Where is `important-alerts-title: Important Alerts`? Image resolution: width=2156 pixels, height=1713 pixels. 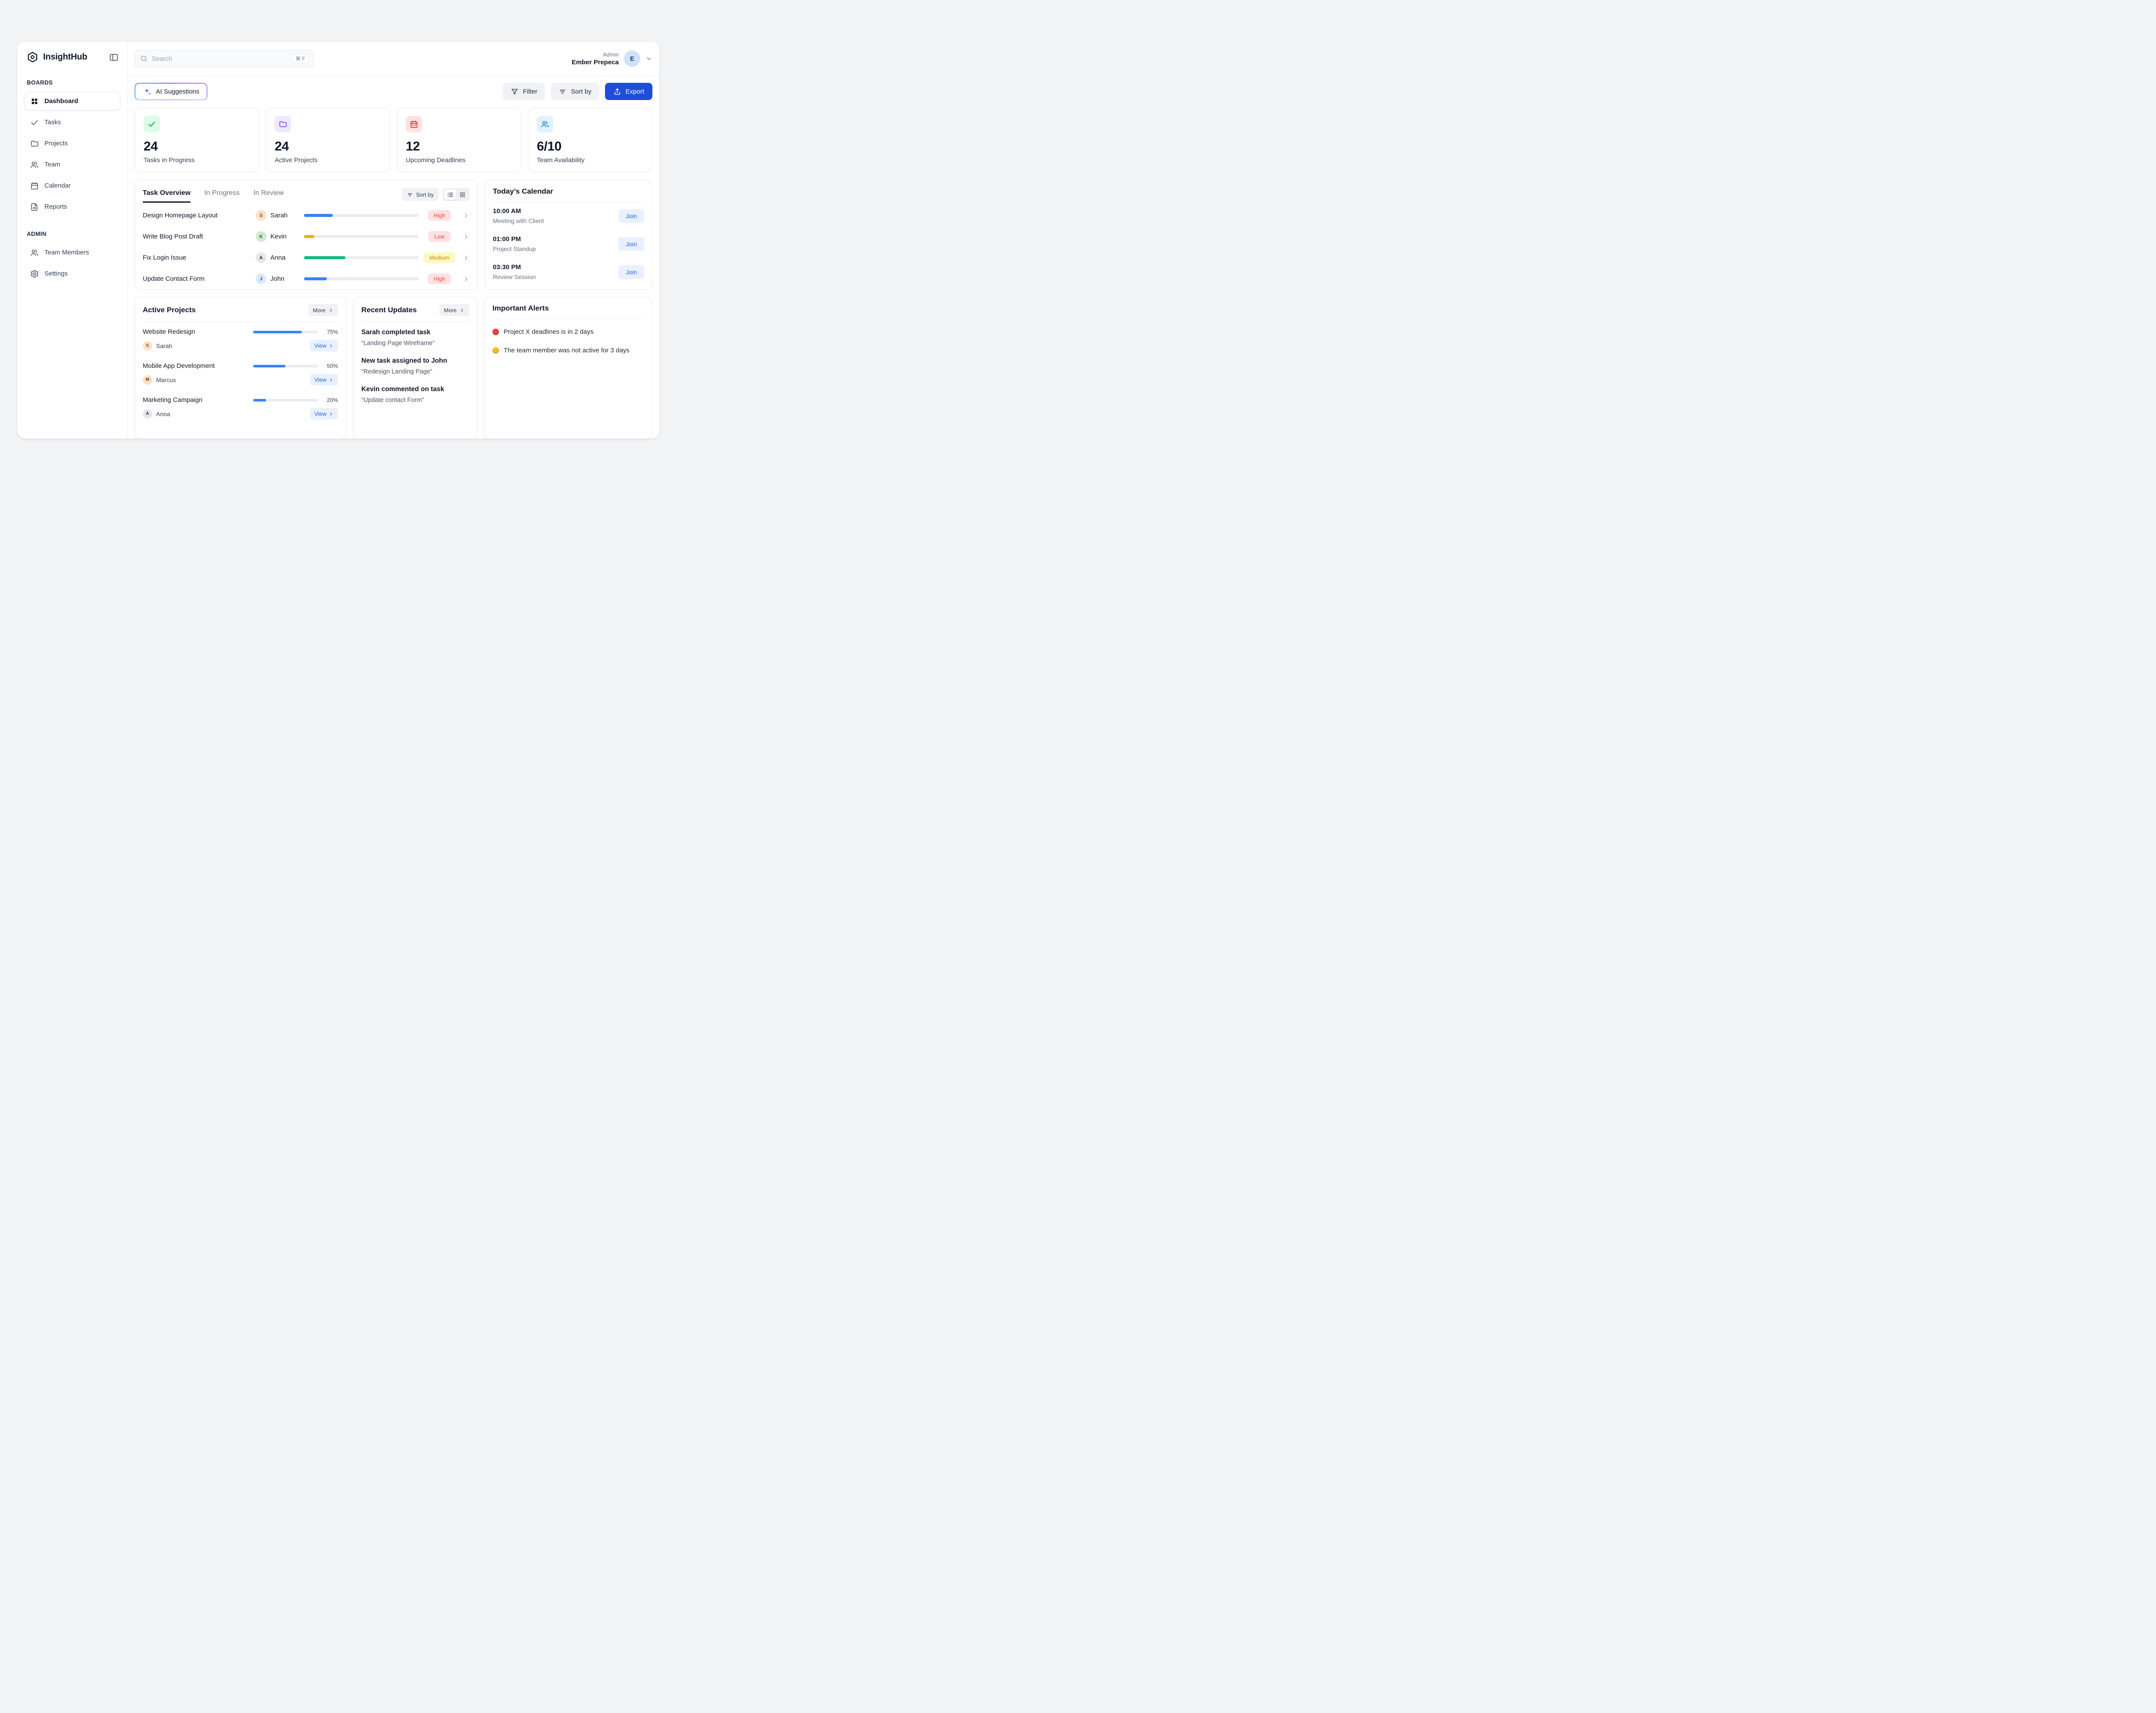 important-alerts-title: Important Alerts is located at coordinates (520, 308).